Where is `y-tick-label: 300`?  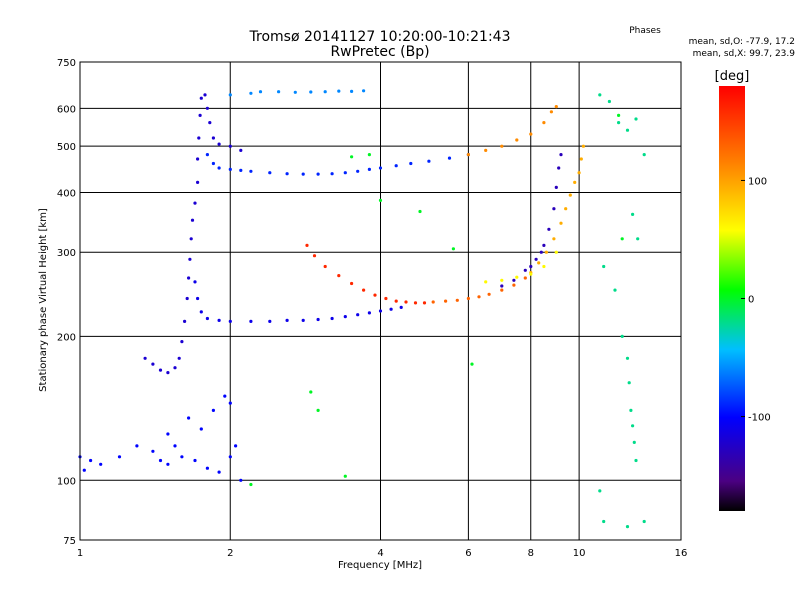
y-tick-label: 300 is located at coordinates (66, 253).